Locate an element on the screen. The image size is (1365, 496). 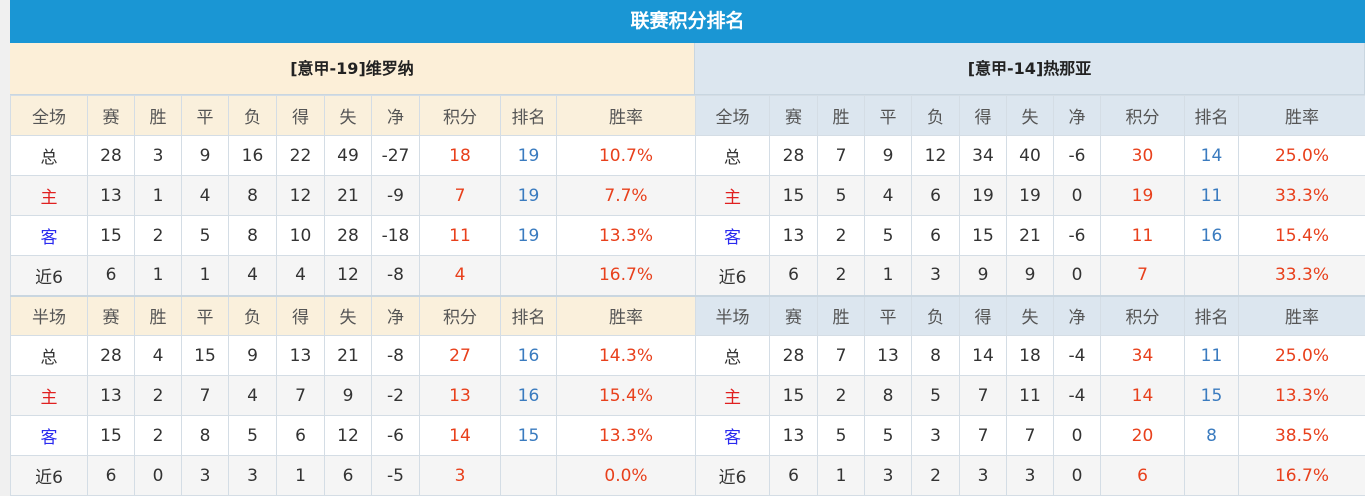
cell-win-rate: 25.0% is located at coordinates (1302, 356).